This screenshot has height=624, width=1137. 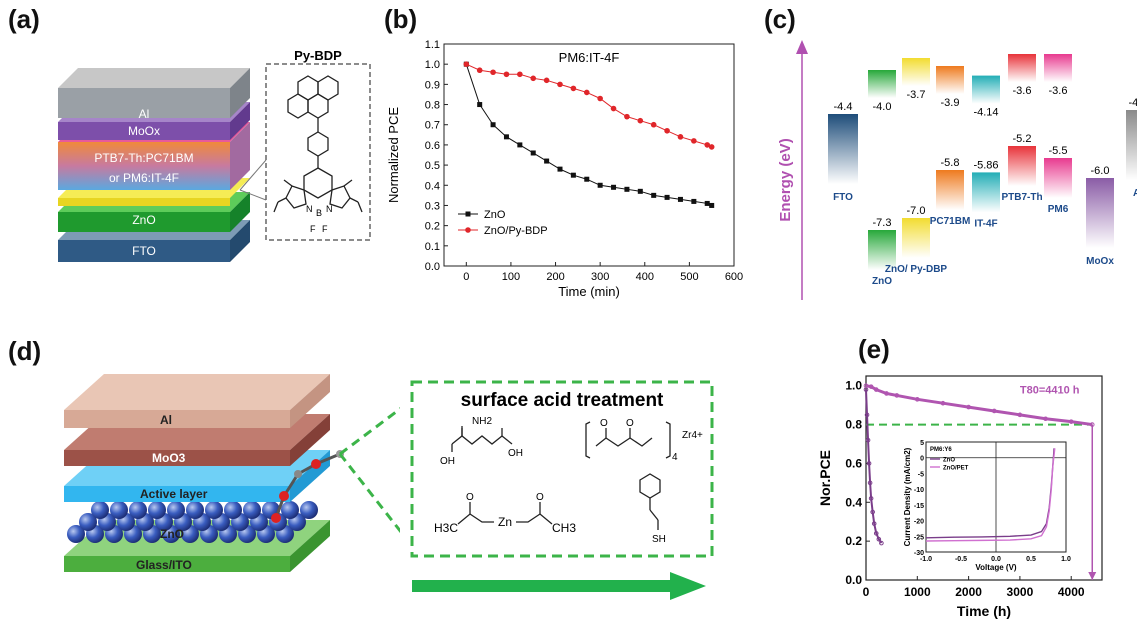 I want to click on material-label: FTO, so click(x=843, y=197).